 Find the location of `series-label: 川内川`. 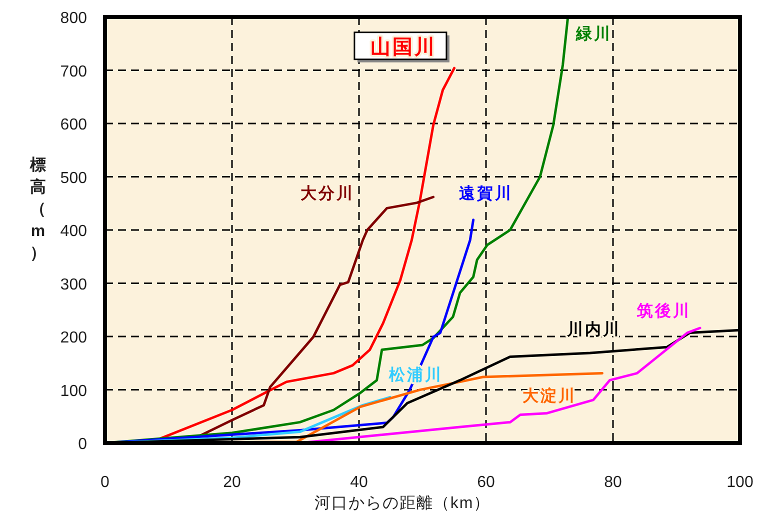

series-label: 川内川 is located at coordinates (593, 329).